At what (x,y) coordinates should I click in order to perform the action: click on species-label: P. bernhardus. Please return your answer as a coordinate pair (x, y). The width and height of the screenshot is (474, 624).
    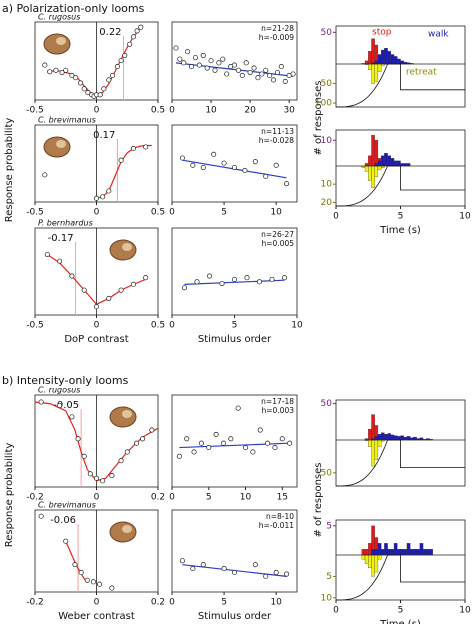
    Looking at the image, I should click on (65, 223).